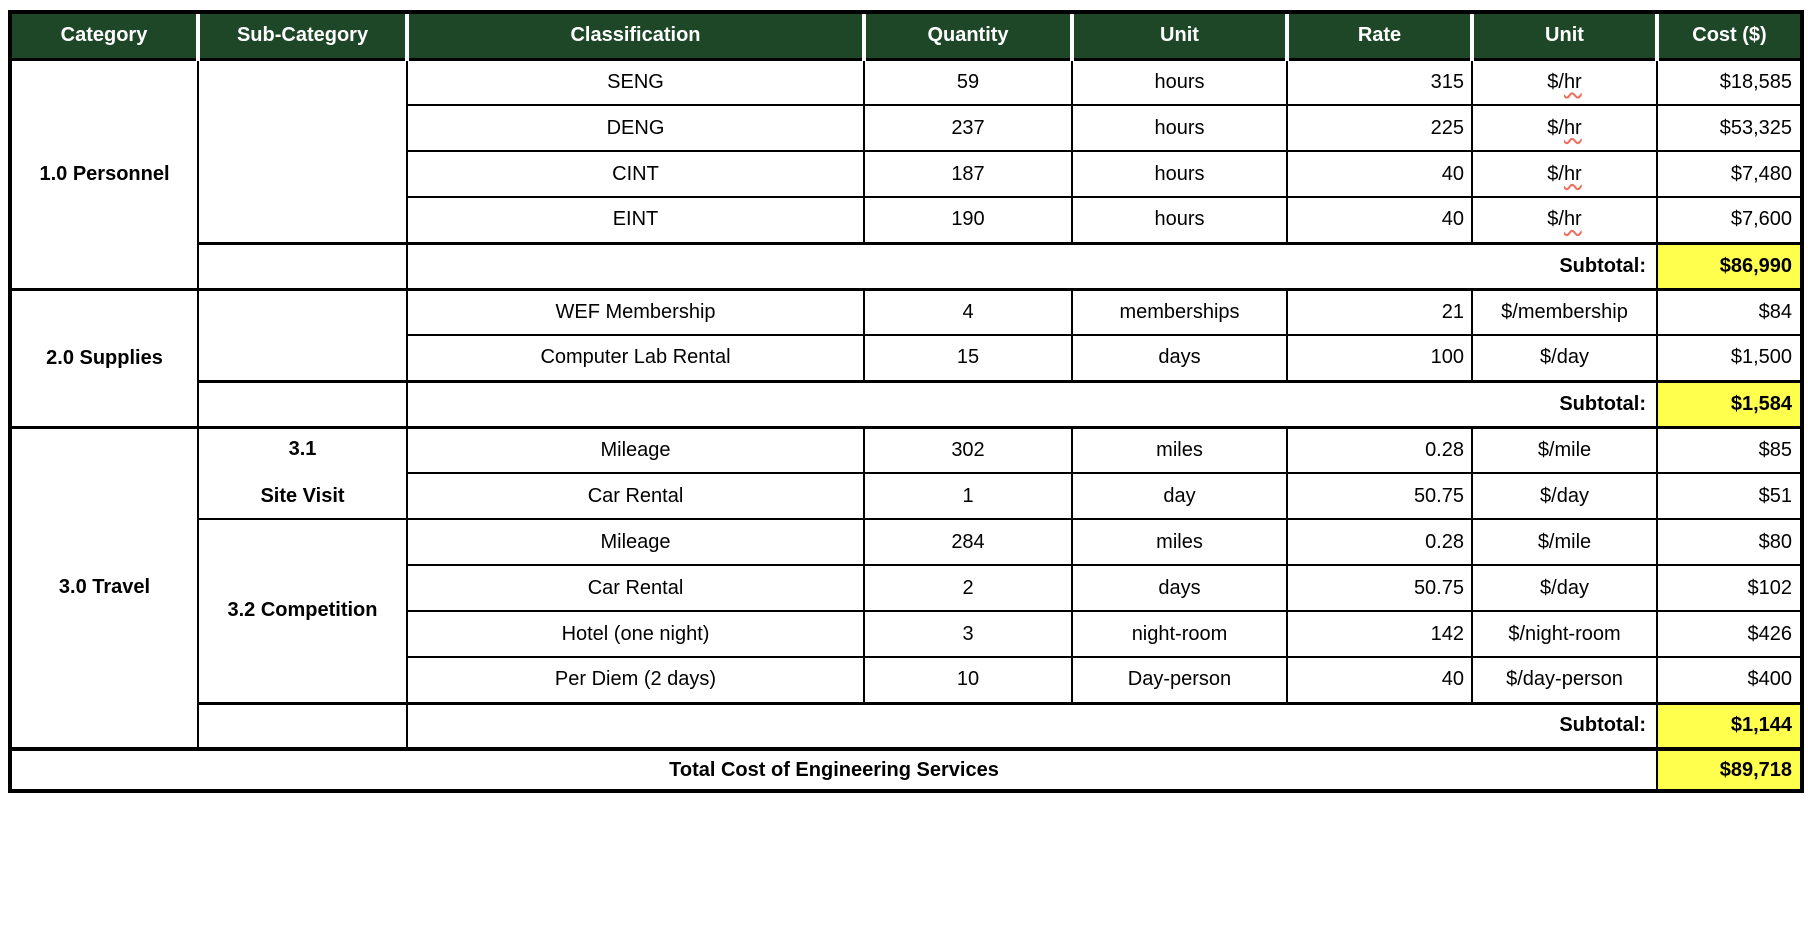  What do you see at coordinates (1179, 311) in the screenshot?
I see `cell-unit: memberships` at bounding box center [1179, 311].